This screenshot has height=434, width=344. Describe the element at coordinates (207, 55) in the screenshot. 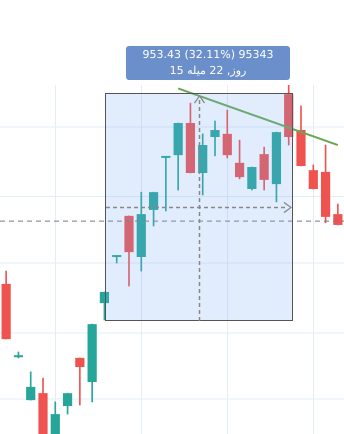

I see `text: 953.43 (32.11%) 95343` at that location.